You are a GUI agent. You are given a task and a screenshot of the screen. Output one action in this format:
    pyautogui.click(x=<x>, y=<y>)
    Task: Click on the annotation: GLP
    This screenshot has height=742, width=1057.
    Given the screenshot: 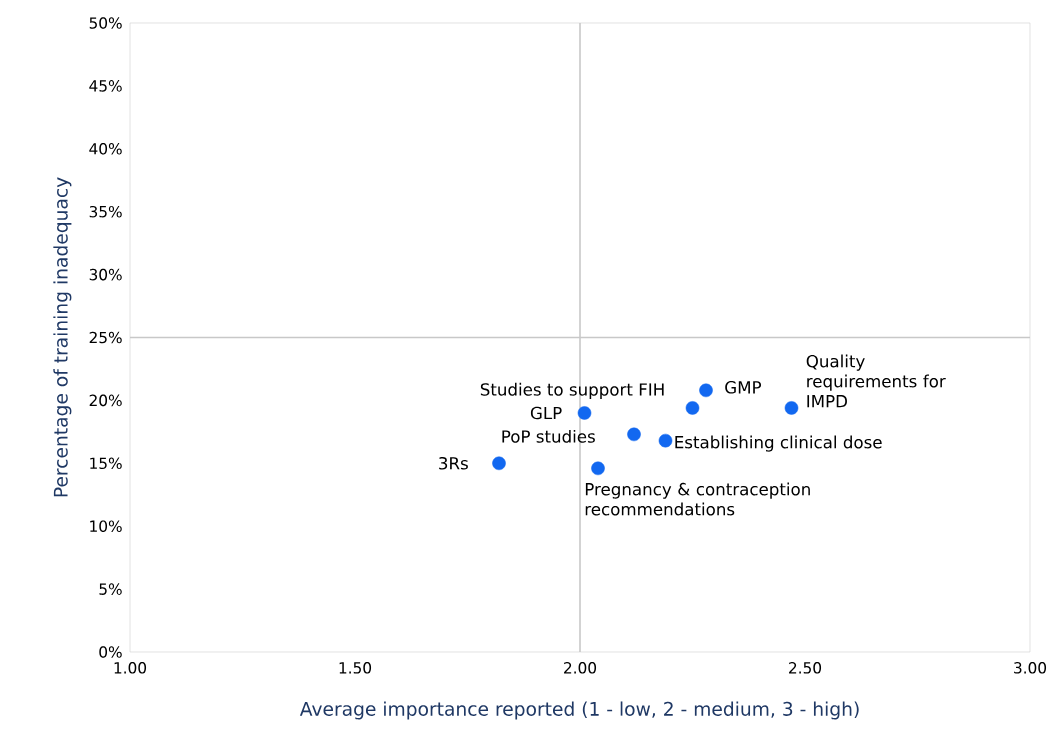 What is the action you would take?
    pyautogui.click(x=546, y=413)
    